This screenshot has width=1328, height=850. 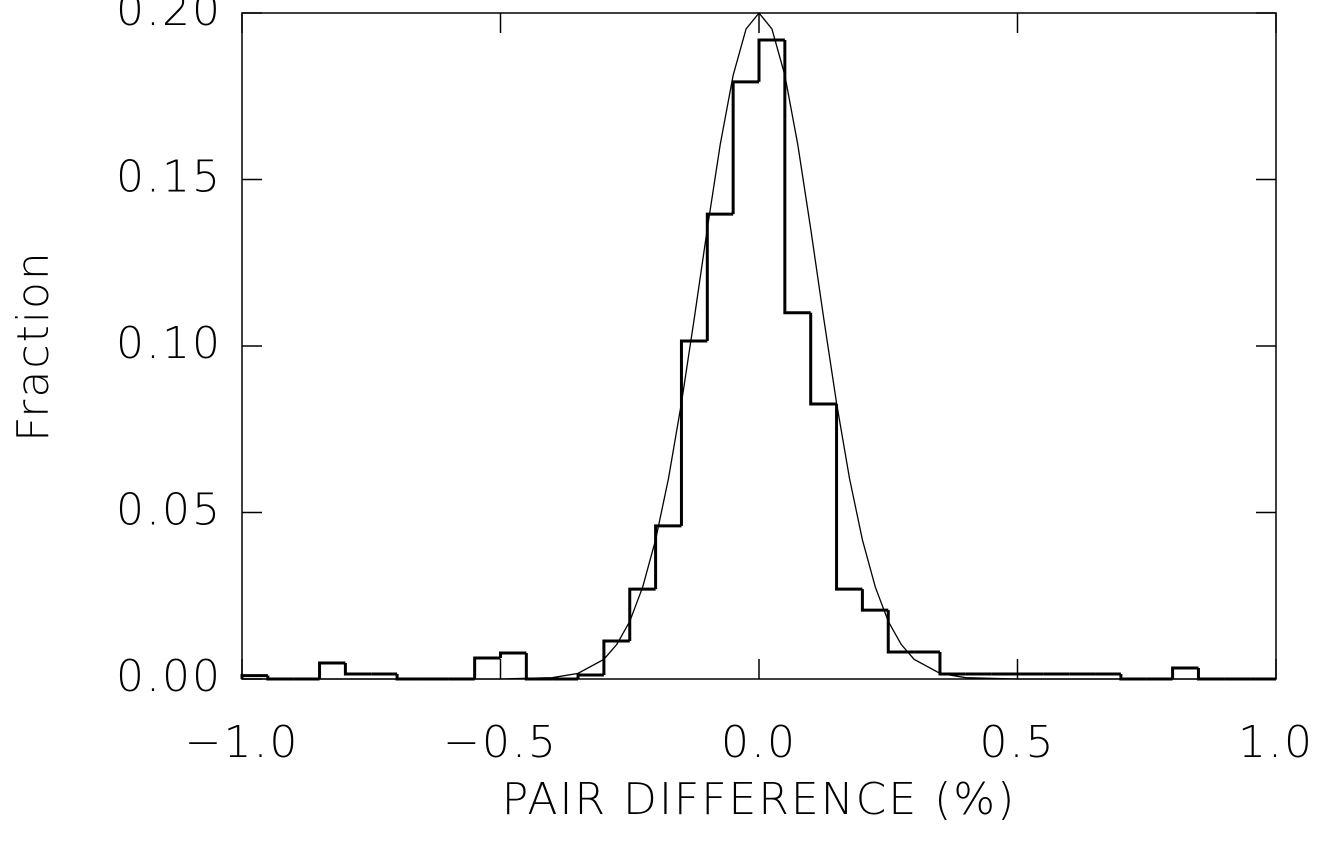 What do you see at coordinates (242, 742) in the screenshot?
I see `x-tick-label: −1.0` at bounding box center [242, 742].